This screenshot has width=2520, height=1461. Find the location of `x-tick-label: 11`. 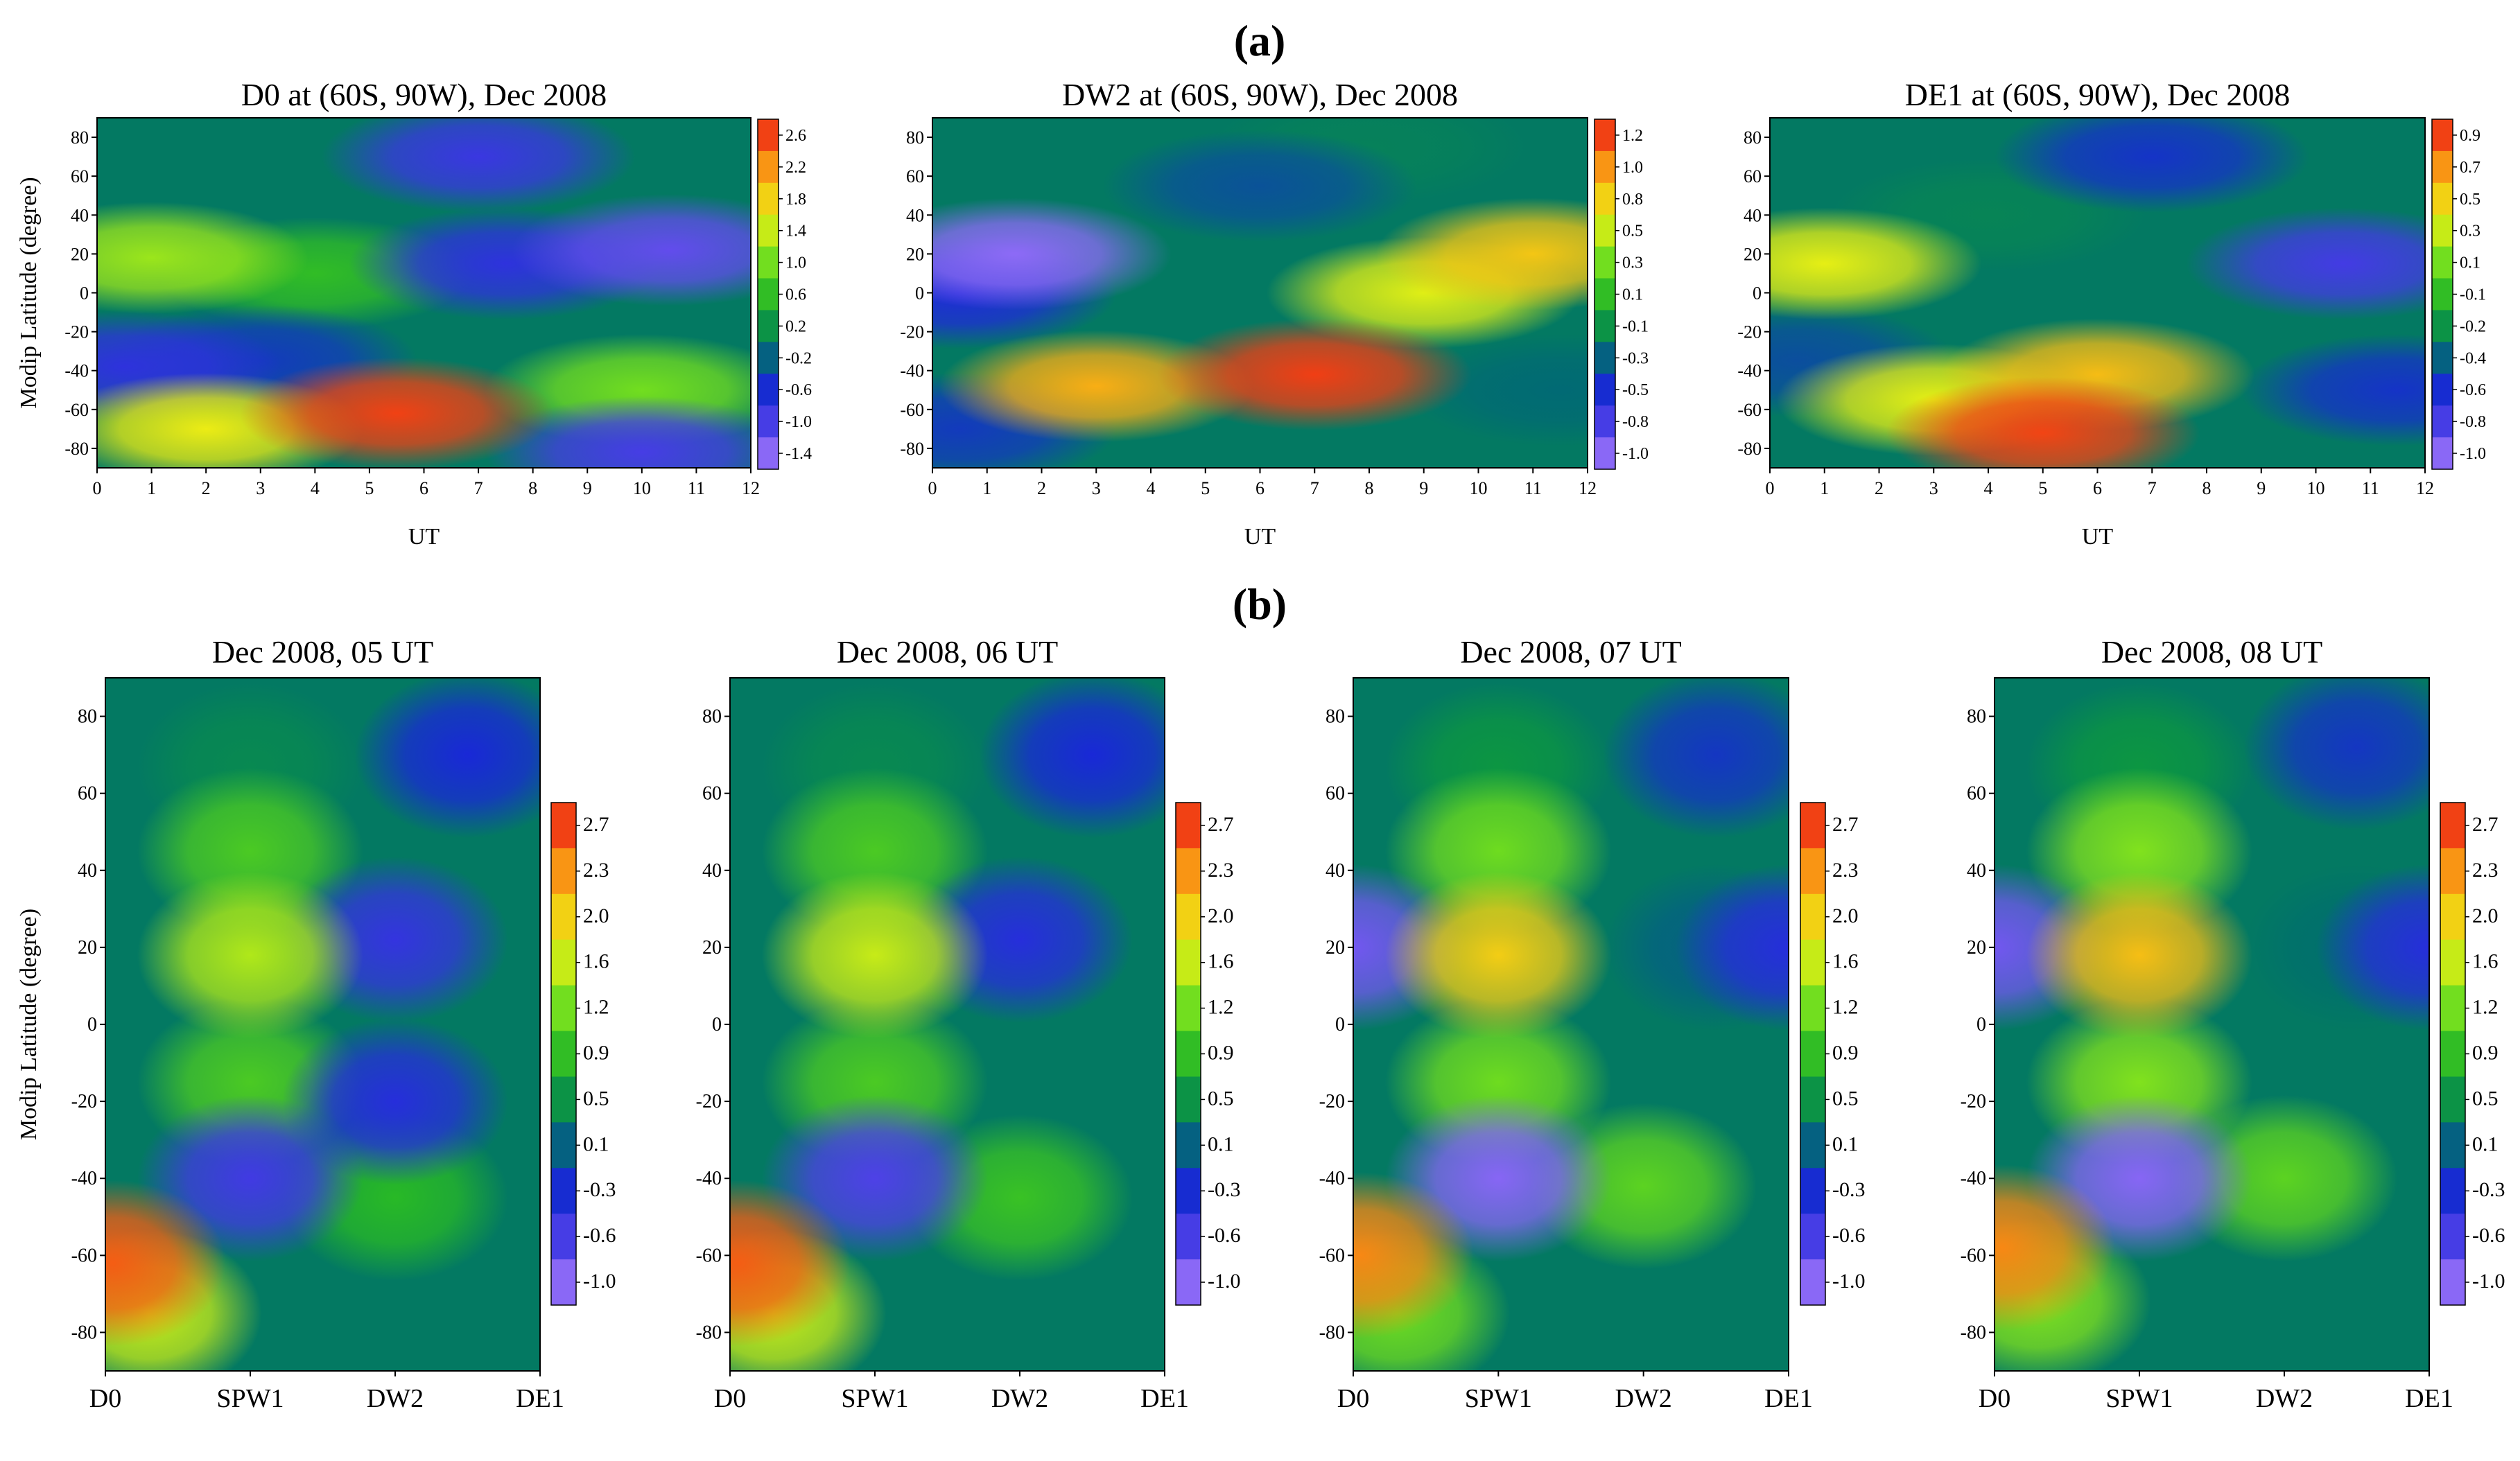

x-tick-label: 11 is located at coordinates (2370, 488).